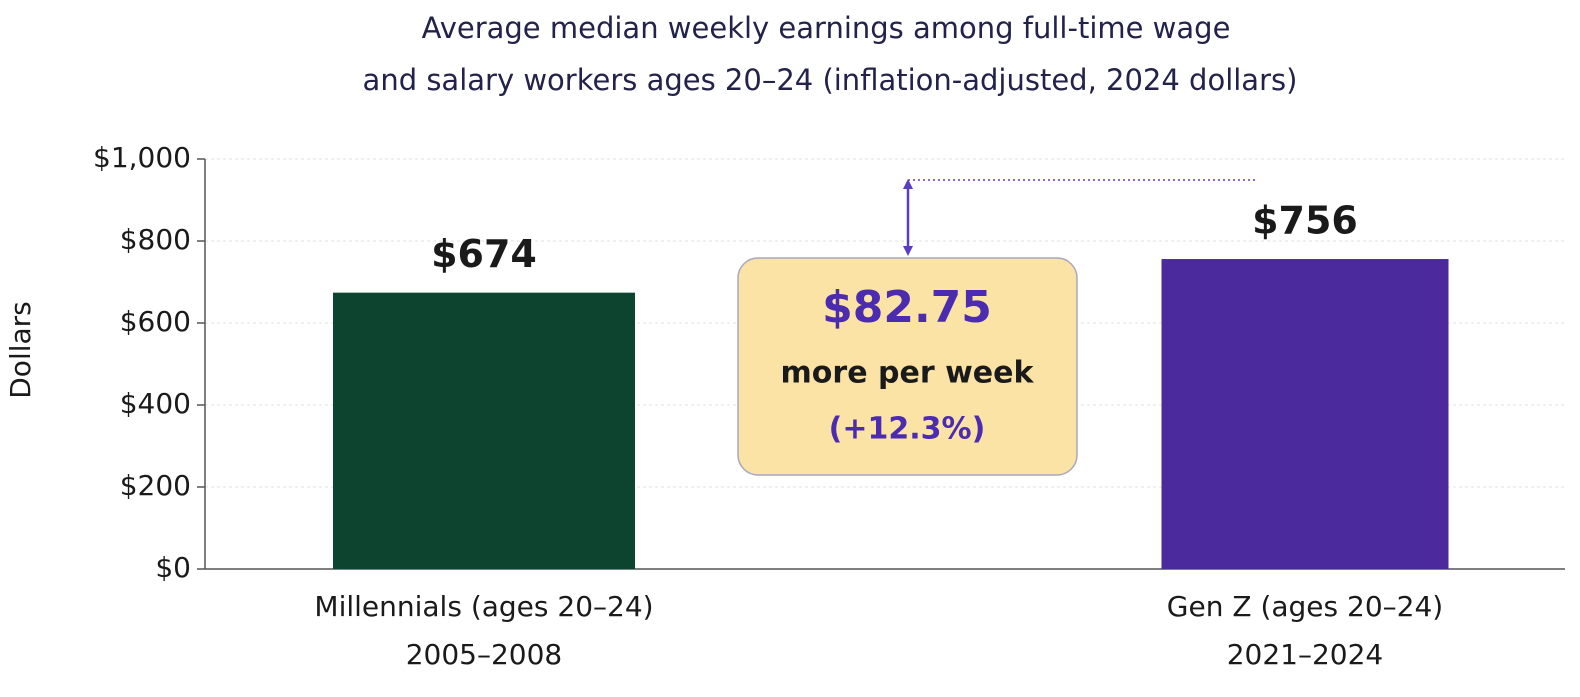  I want to click on x-tick-label: 2021–2024, so click(1305, 654).